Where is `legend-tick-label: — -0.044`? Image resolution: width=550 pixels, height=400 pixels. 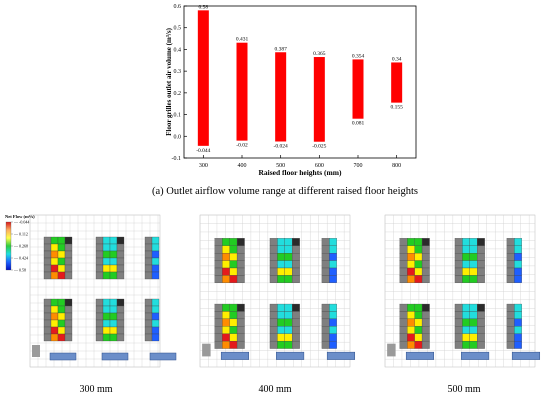
legend-tick-label: — -0.044 is located at coordinates (21, 222).